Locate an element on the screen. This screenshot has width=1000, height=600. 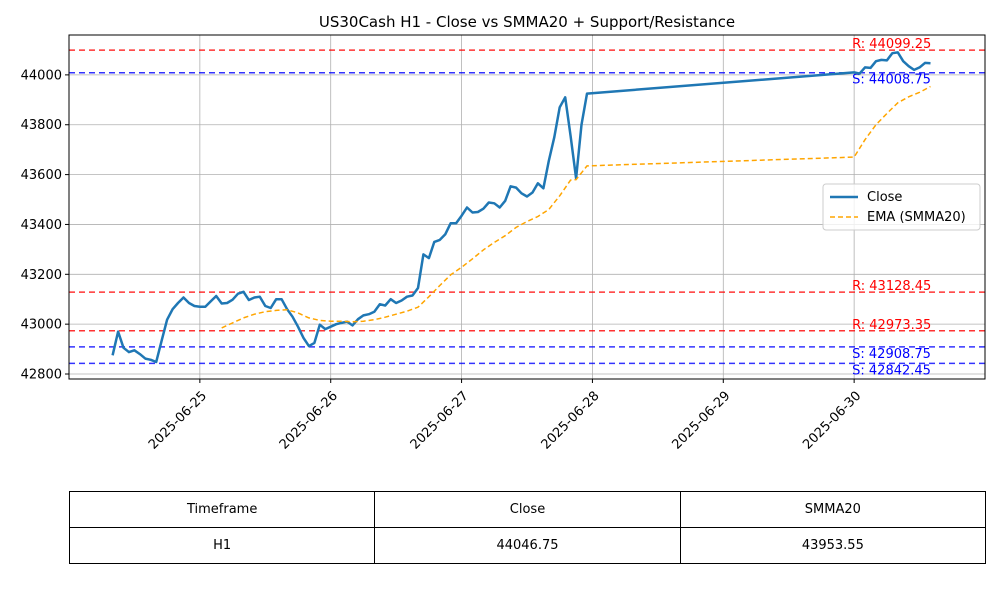
resistance-label: R: 42973.35 is located at coordinates (891, 325).